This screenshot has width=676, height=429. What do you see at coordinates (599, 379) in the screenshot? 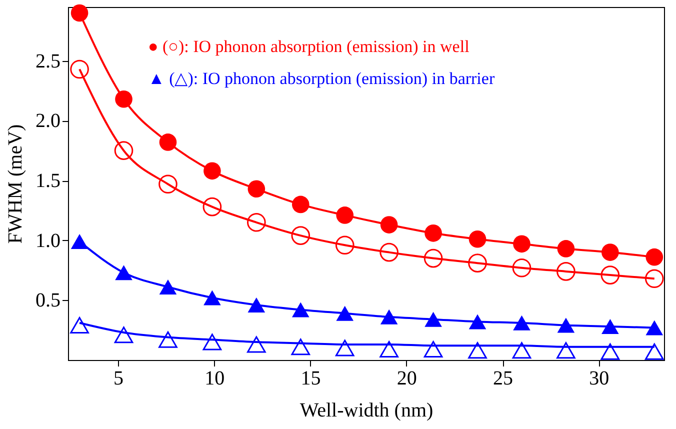
I see `x-tick-label: 30` at bounding box center [599, 379].